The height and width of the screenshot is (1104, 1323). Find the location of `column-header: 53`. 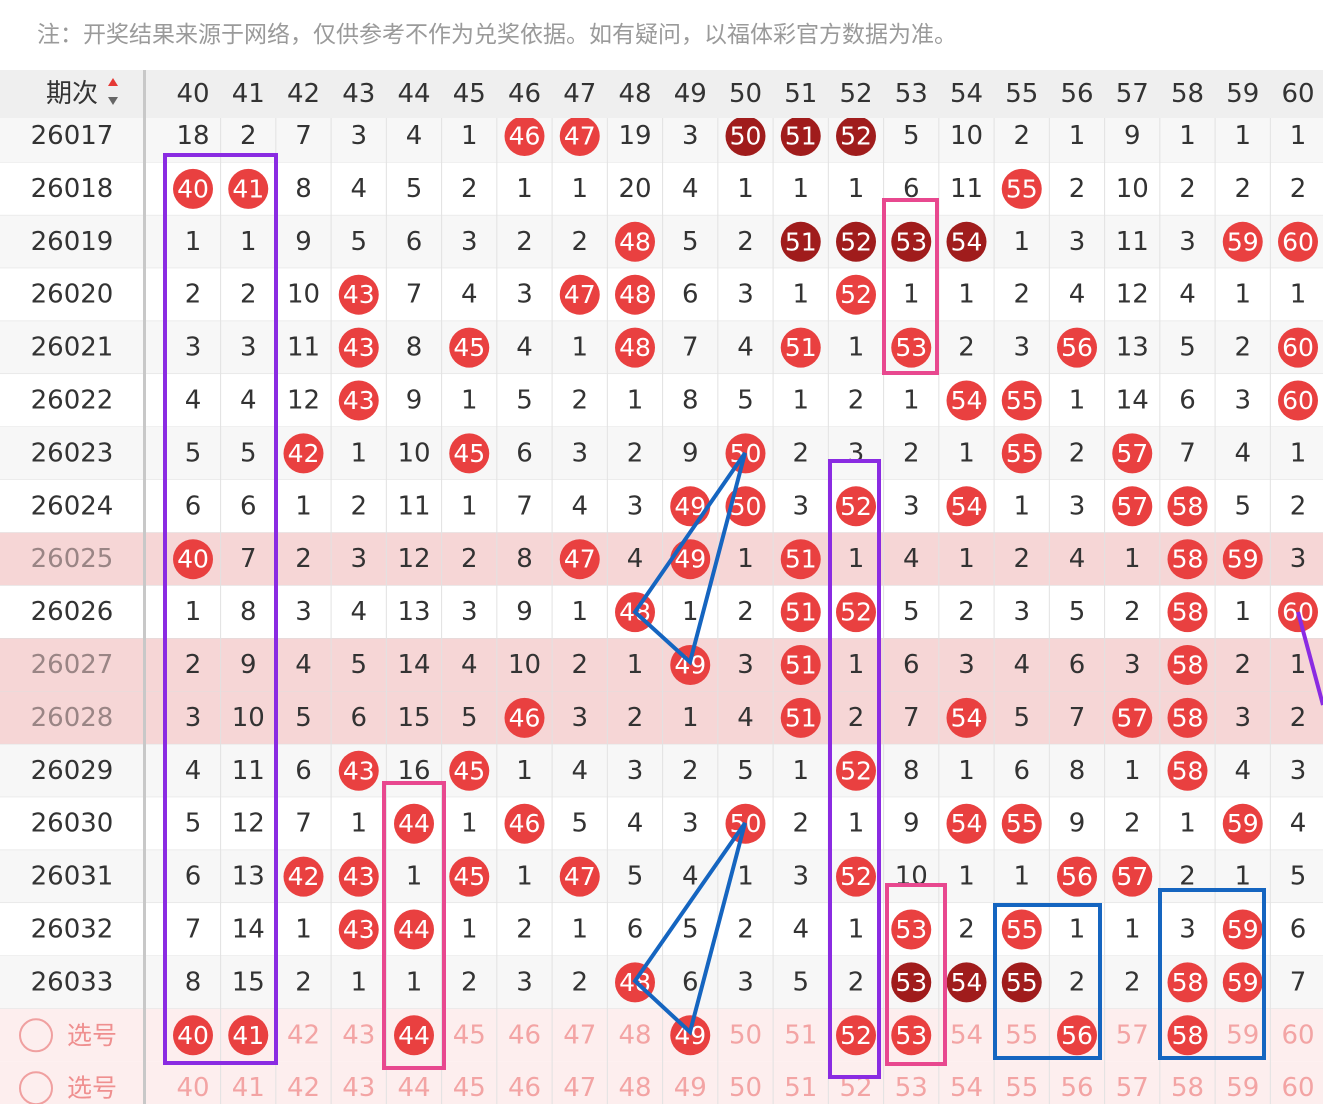

column-header: 53 is located at coordinates (911, 94).